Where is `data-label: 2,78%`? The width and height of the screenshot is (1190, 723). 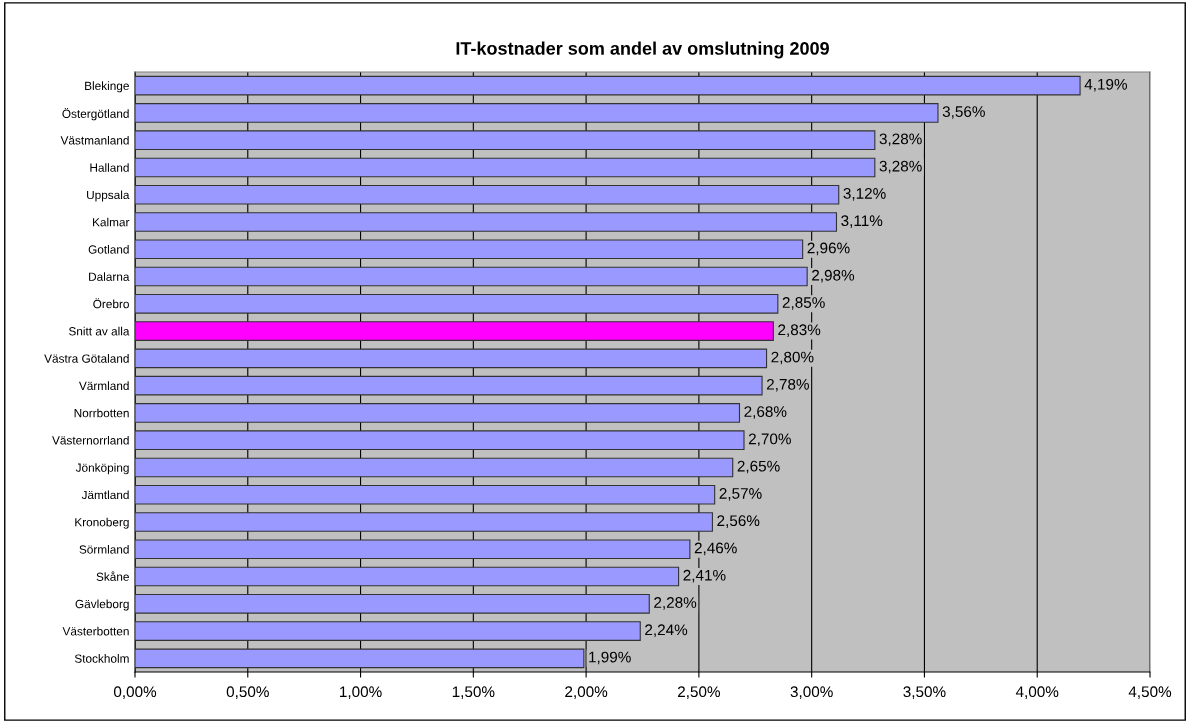
data-label: 2,78% is located at coordinates (787, 385).